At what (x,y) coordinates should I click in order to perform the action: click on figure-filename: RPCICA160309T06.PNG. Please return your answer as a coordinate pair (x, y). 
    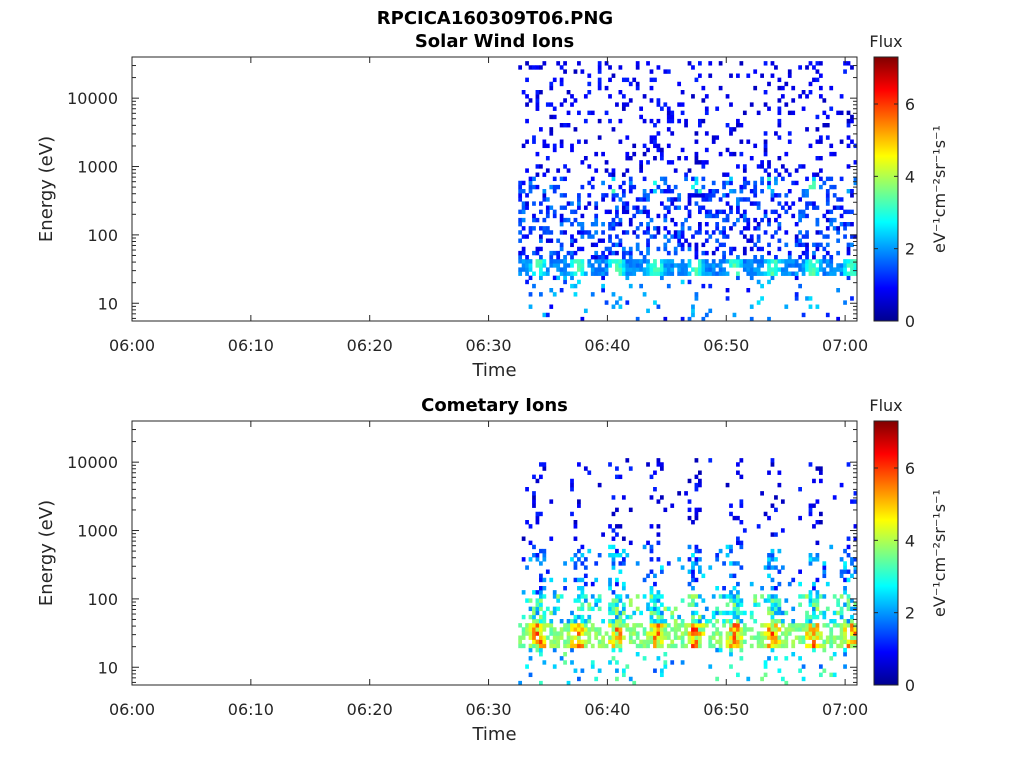
    Looking at the image, I should click on (495, 18).